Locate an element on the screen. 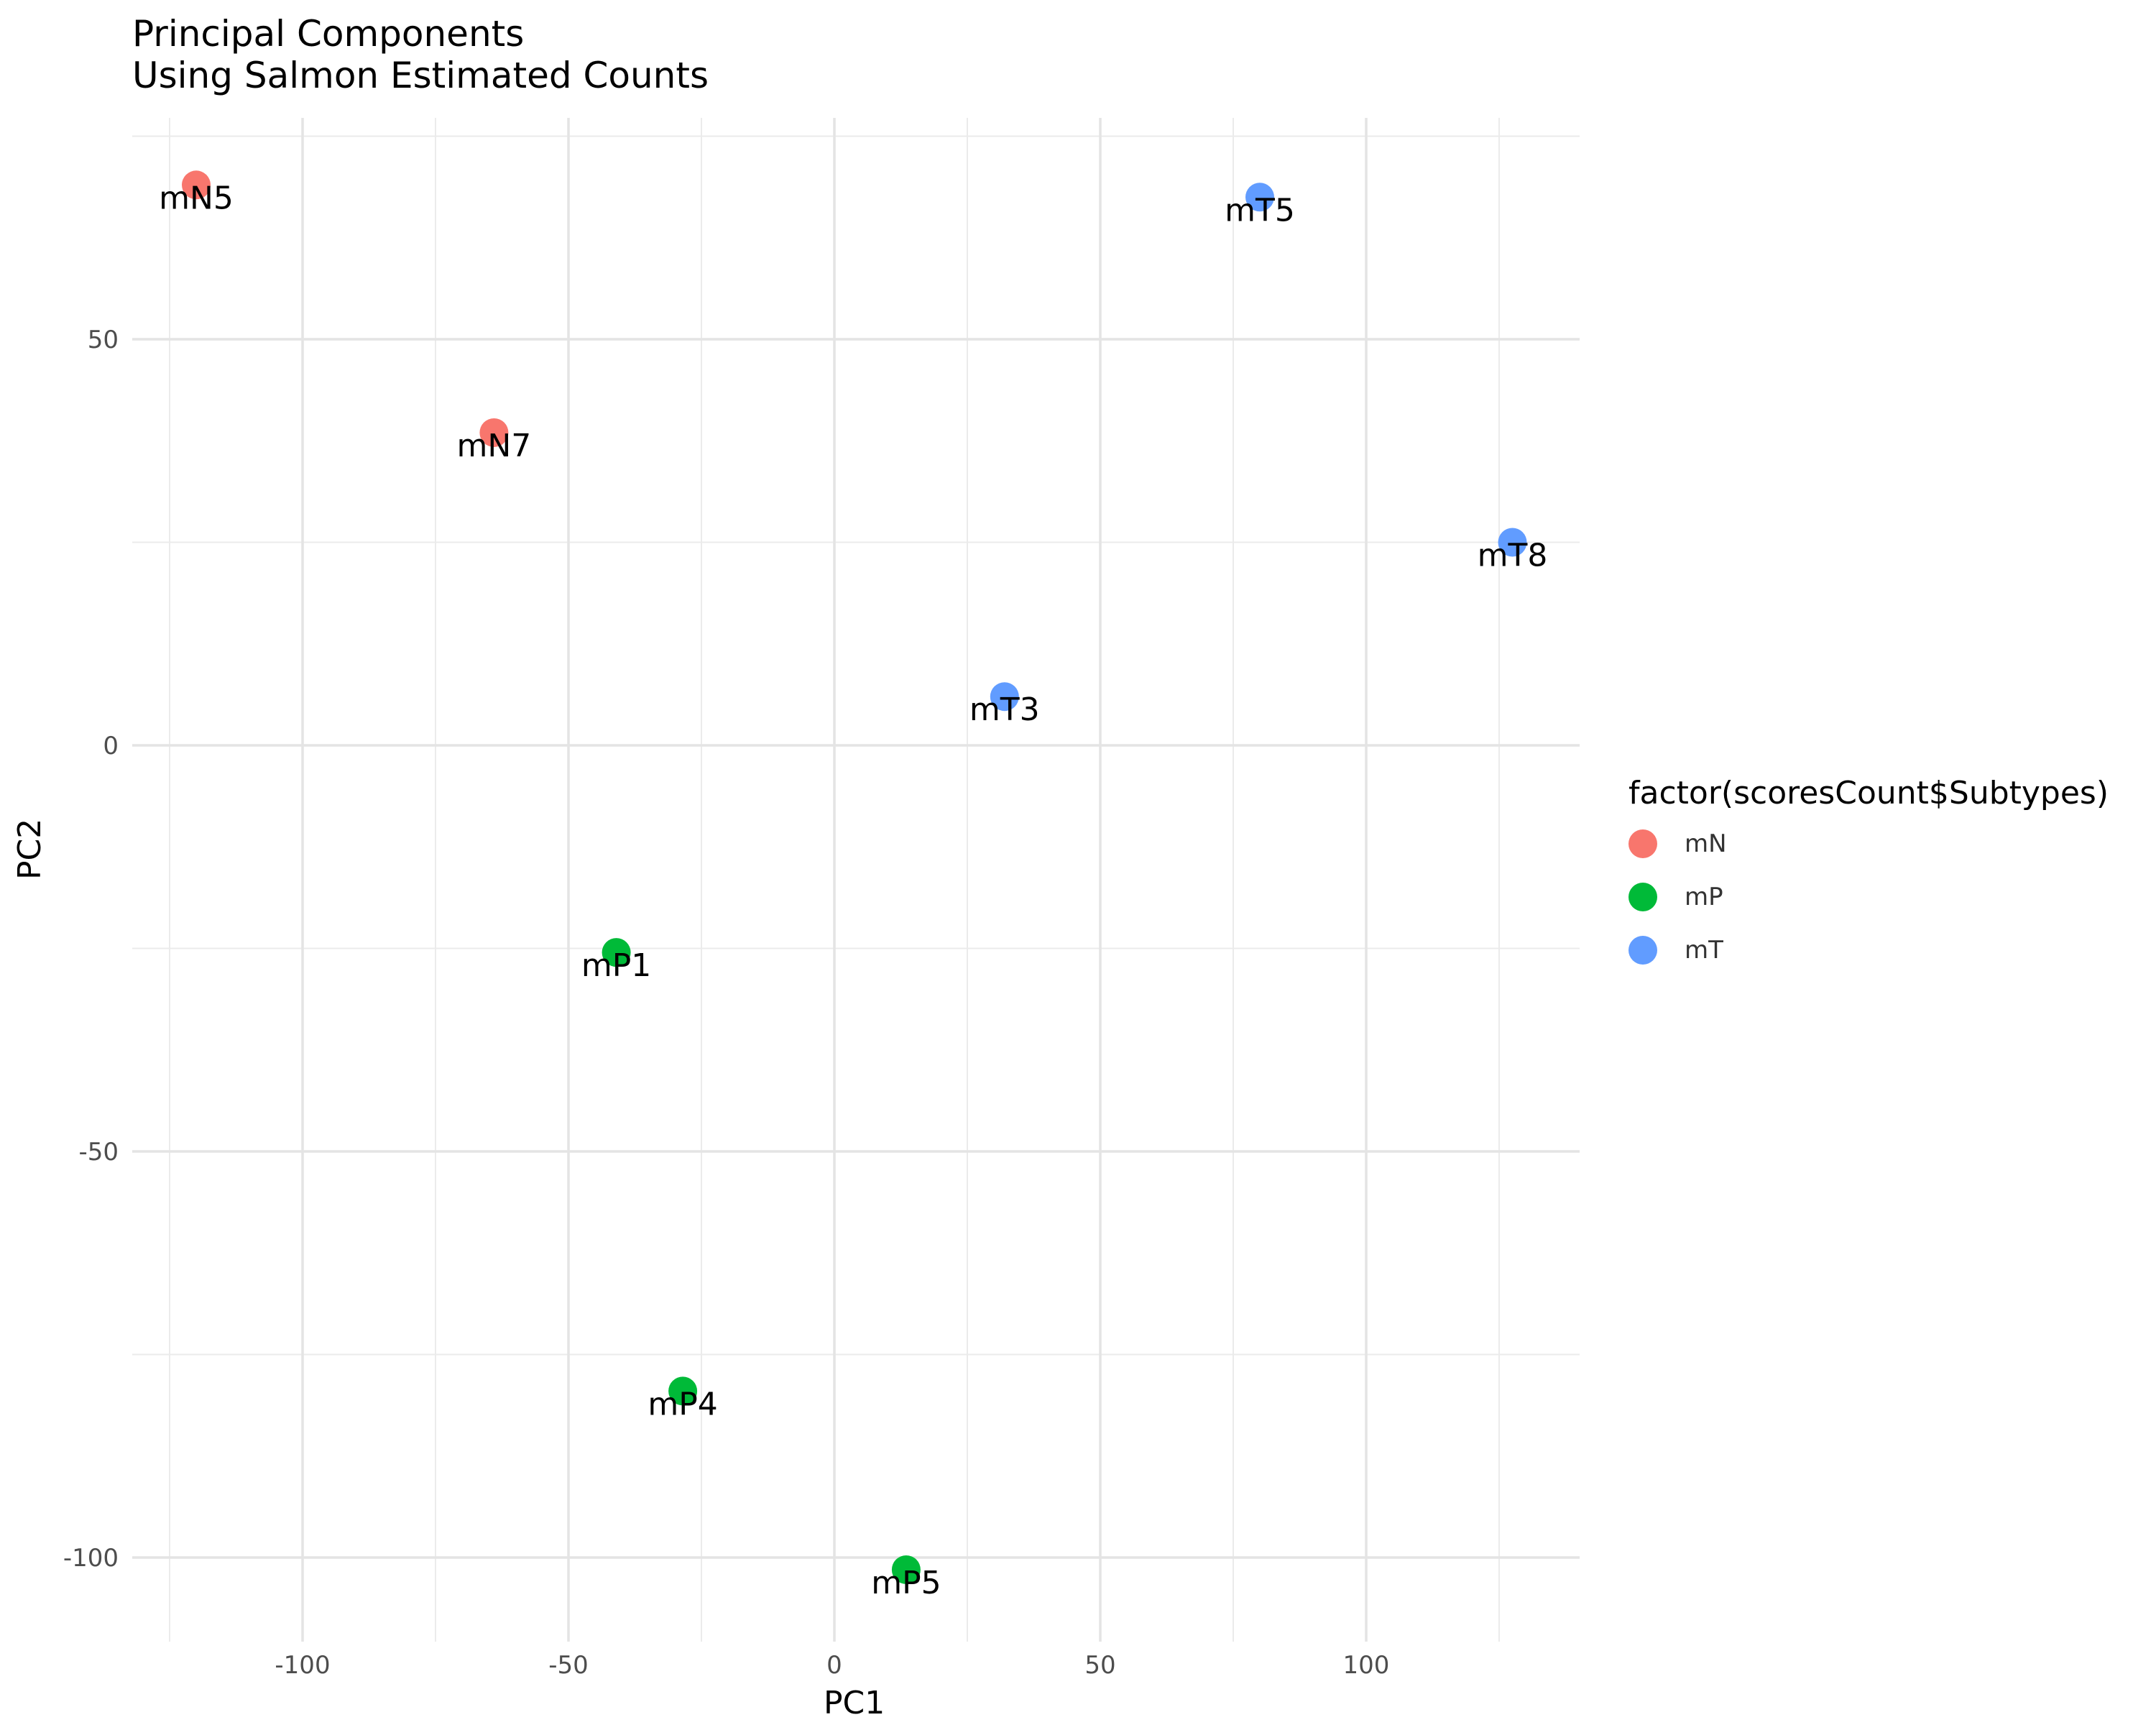  point-mt8 is located at coordinates (1512, 542).